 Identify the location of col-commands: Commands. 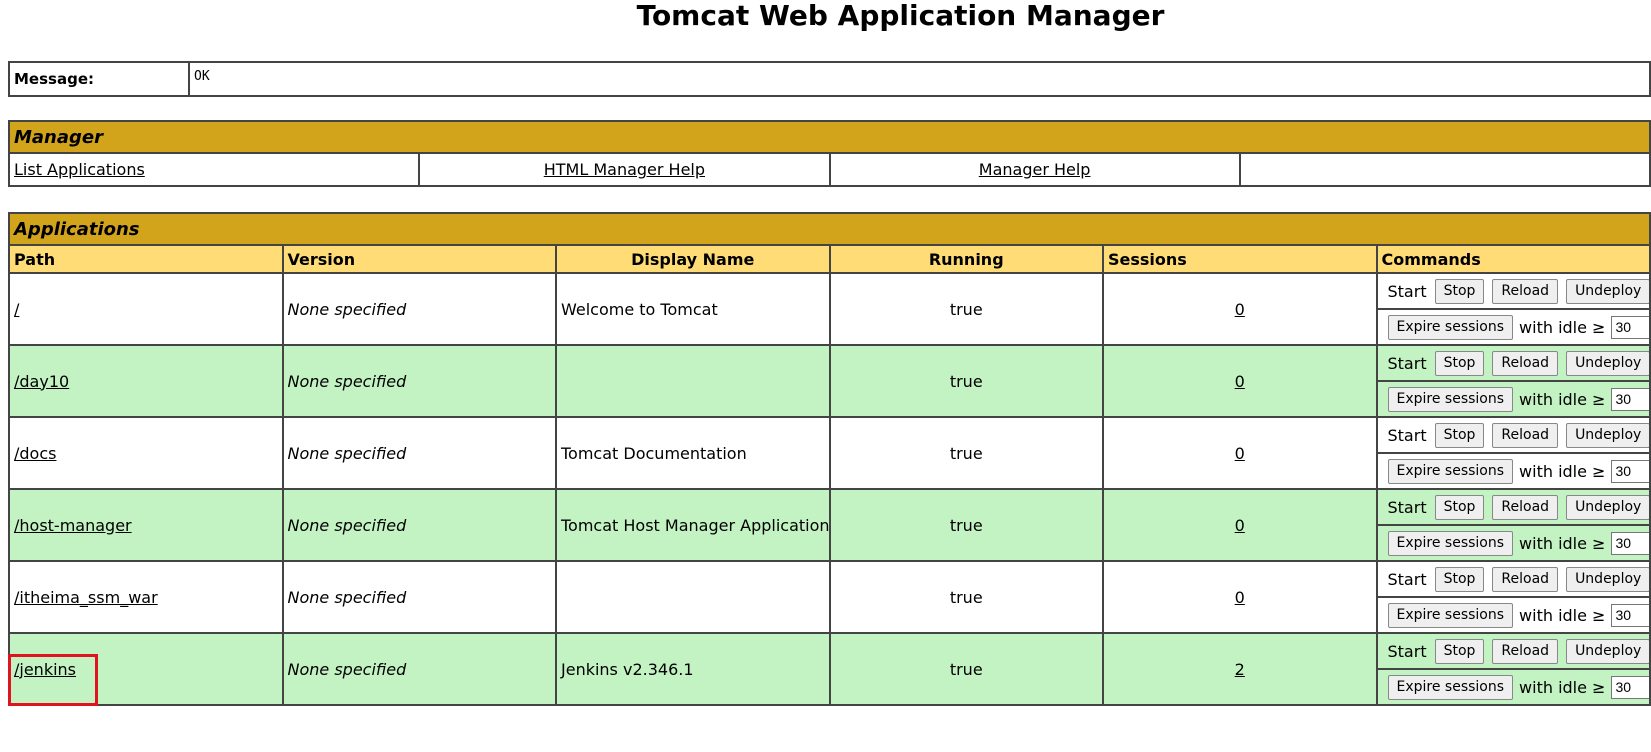
(1513, 259).